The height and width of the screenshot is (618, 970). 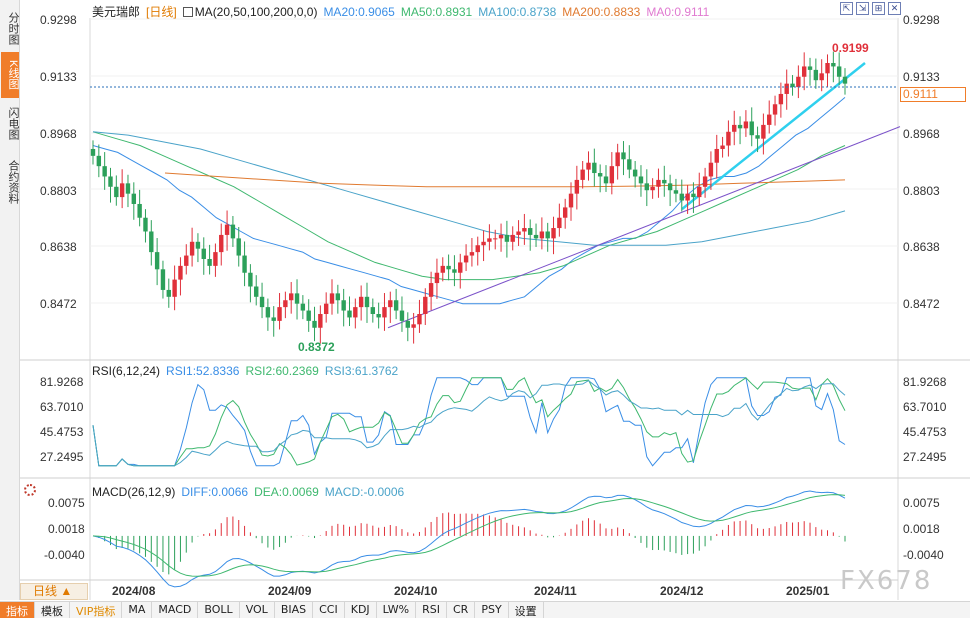 What do you see at coordinates (219, 610) in the screenshot?
I see `toolbar-tab-boll: BOLL` at bounding box center [219, 610].